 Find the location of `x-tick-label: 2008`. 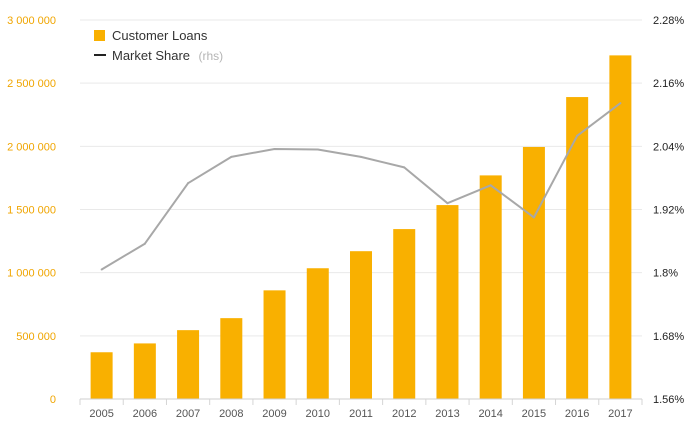

x-tick-label: 2008 is located at coordinates (231, 414).